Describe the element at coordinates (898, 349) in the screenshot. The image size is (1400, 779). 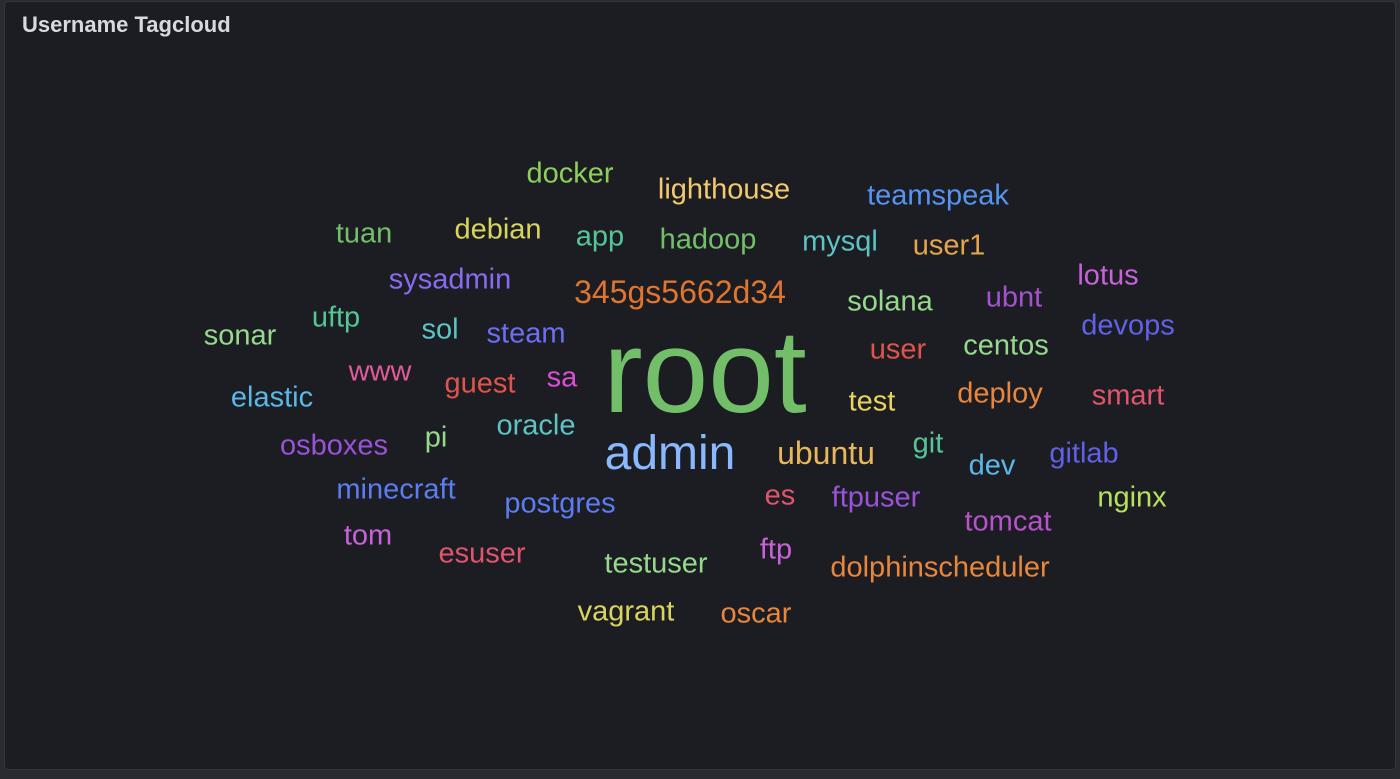
I see `tag-user: user` at that location.